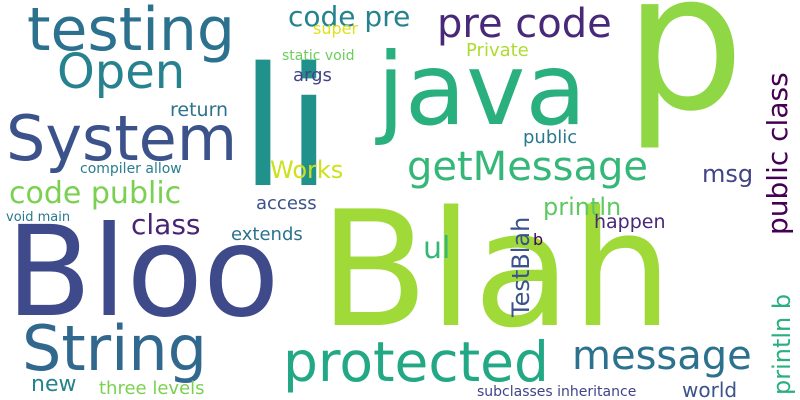 This screenshot has height=400, width=800. I want to click on word-code-public: code public, so click(95, 193).